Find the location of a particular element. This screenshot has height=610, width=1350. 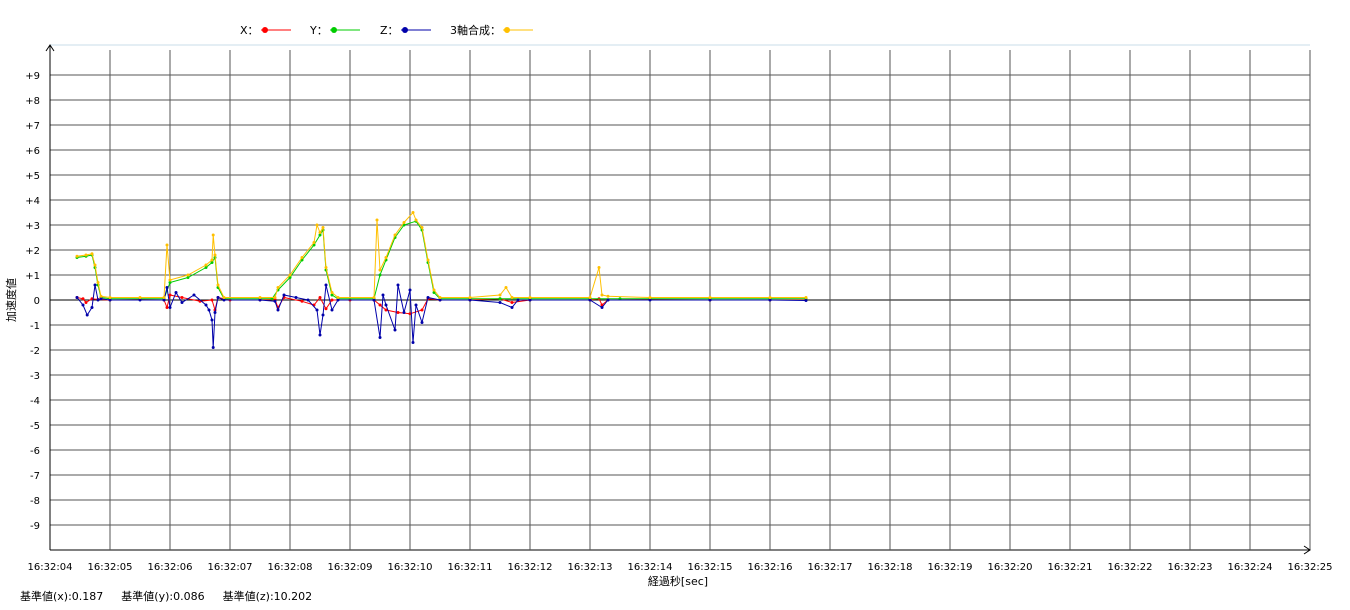

x-tick-label: 16:32:04 is located at coordinates (50, 567).